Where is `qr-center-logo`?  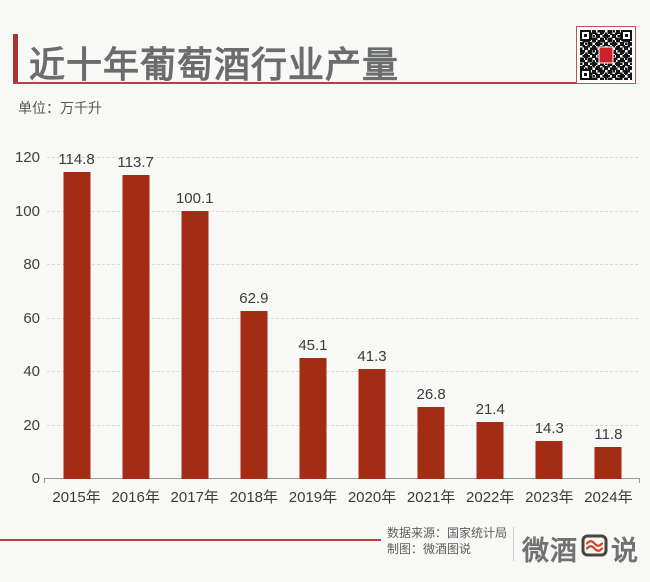 qr-center-logo is located at coordinates (606, 55).